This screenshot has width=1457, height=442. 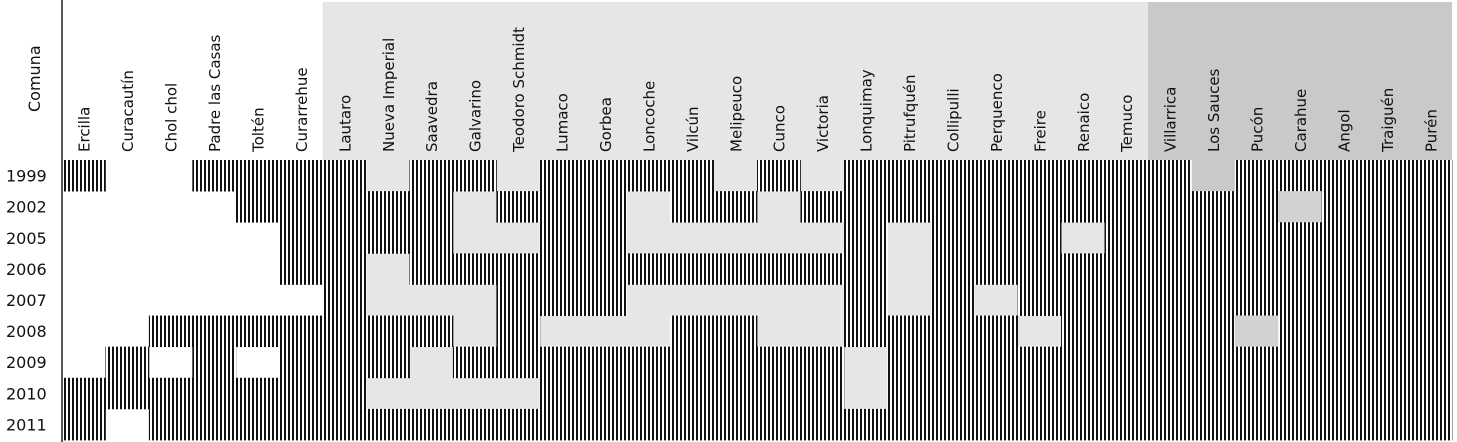 I want to click on cell-2011-lumaco, so click(x=561, y=424).